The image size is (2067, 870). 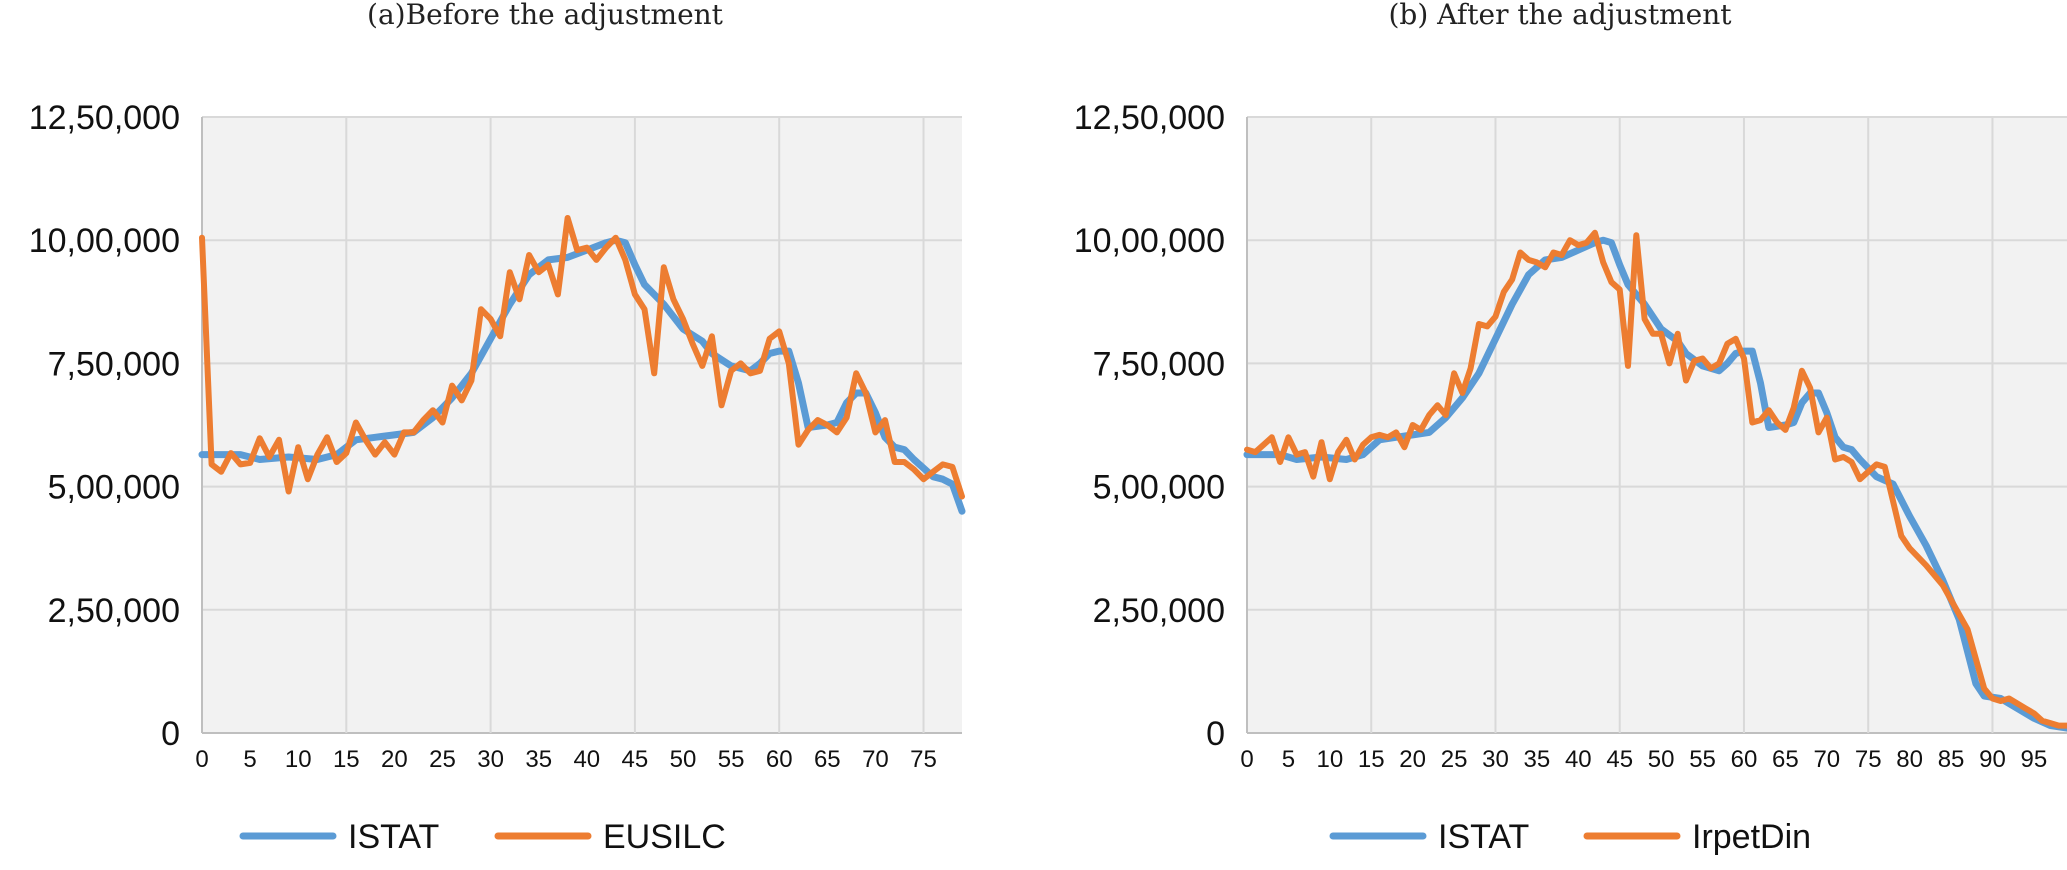 I want to click on legend-label-eusilc: EUSILC, so click(x=664, y=837).